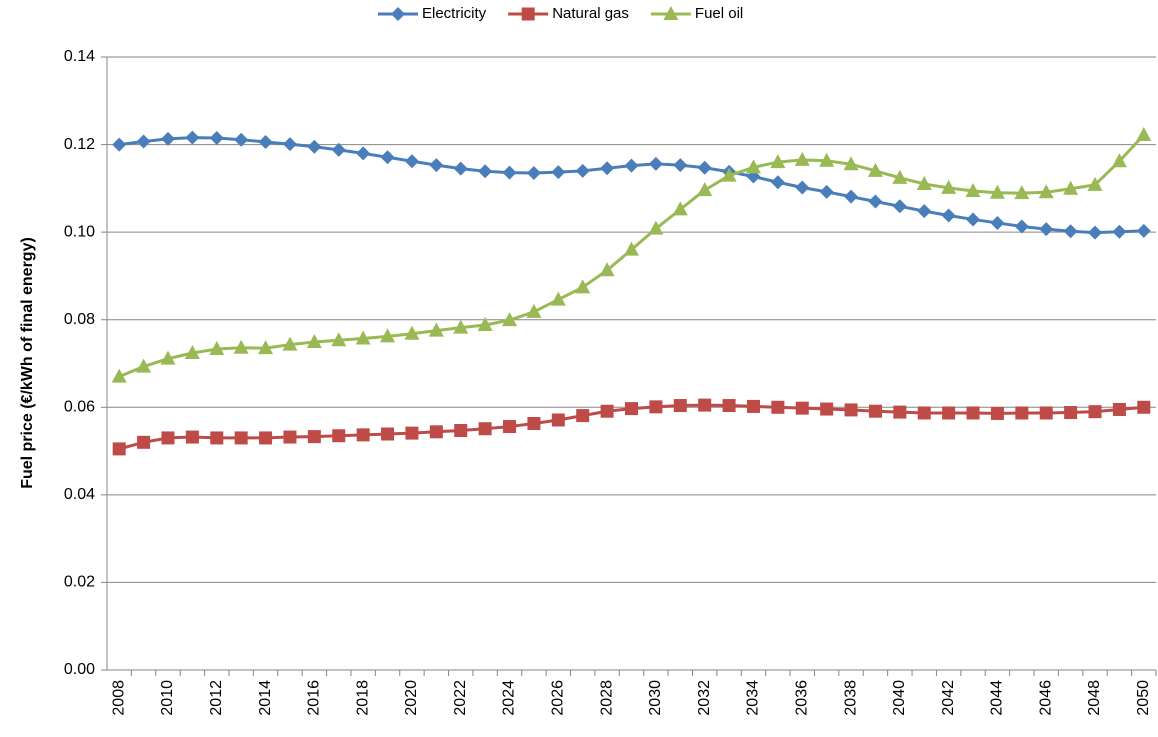 The height and width of the screenshot is (737, 1158). What do you see at coordinates (528, 14) in the screenshot?
I see `legend-marker` at bounding box center [528, 14].